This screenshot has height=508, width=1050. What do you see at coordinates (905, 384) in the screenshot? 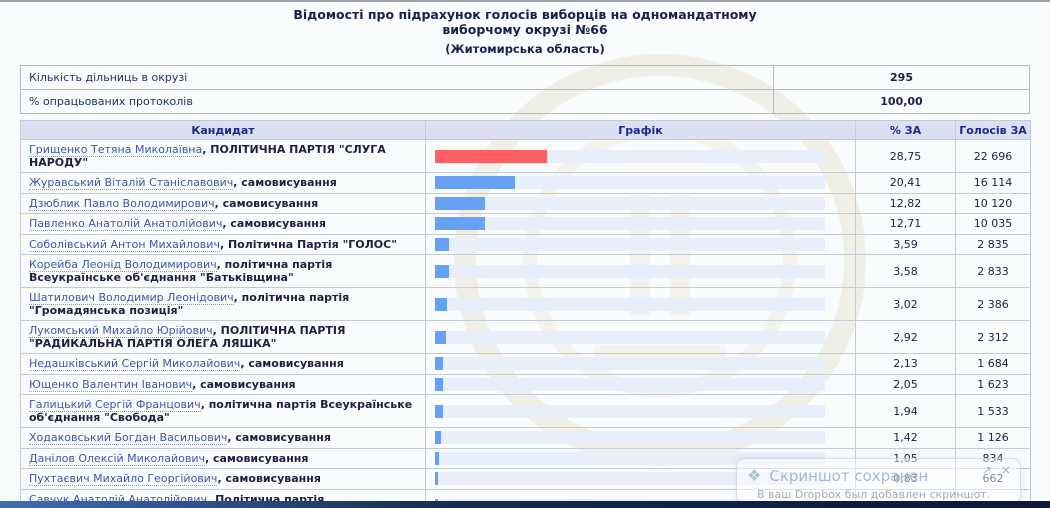
I see `percent-value: 2,05` at bounding box center [905, 384].